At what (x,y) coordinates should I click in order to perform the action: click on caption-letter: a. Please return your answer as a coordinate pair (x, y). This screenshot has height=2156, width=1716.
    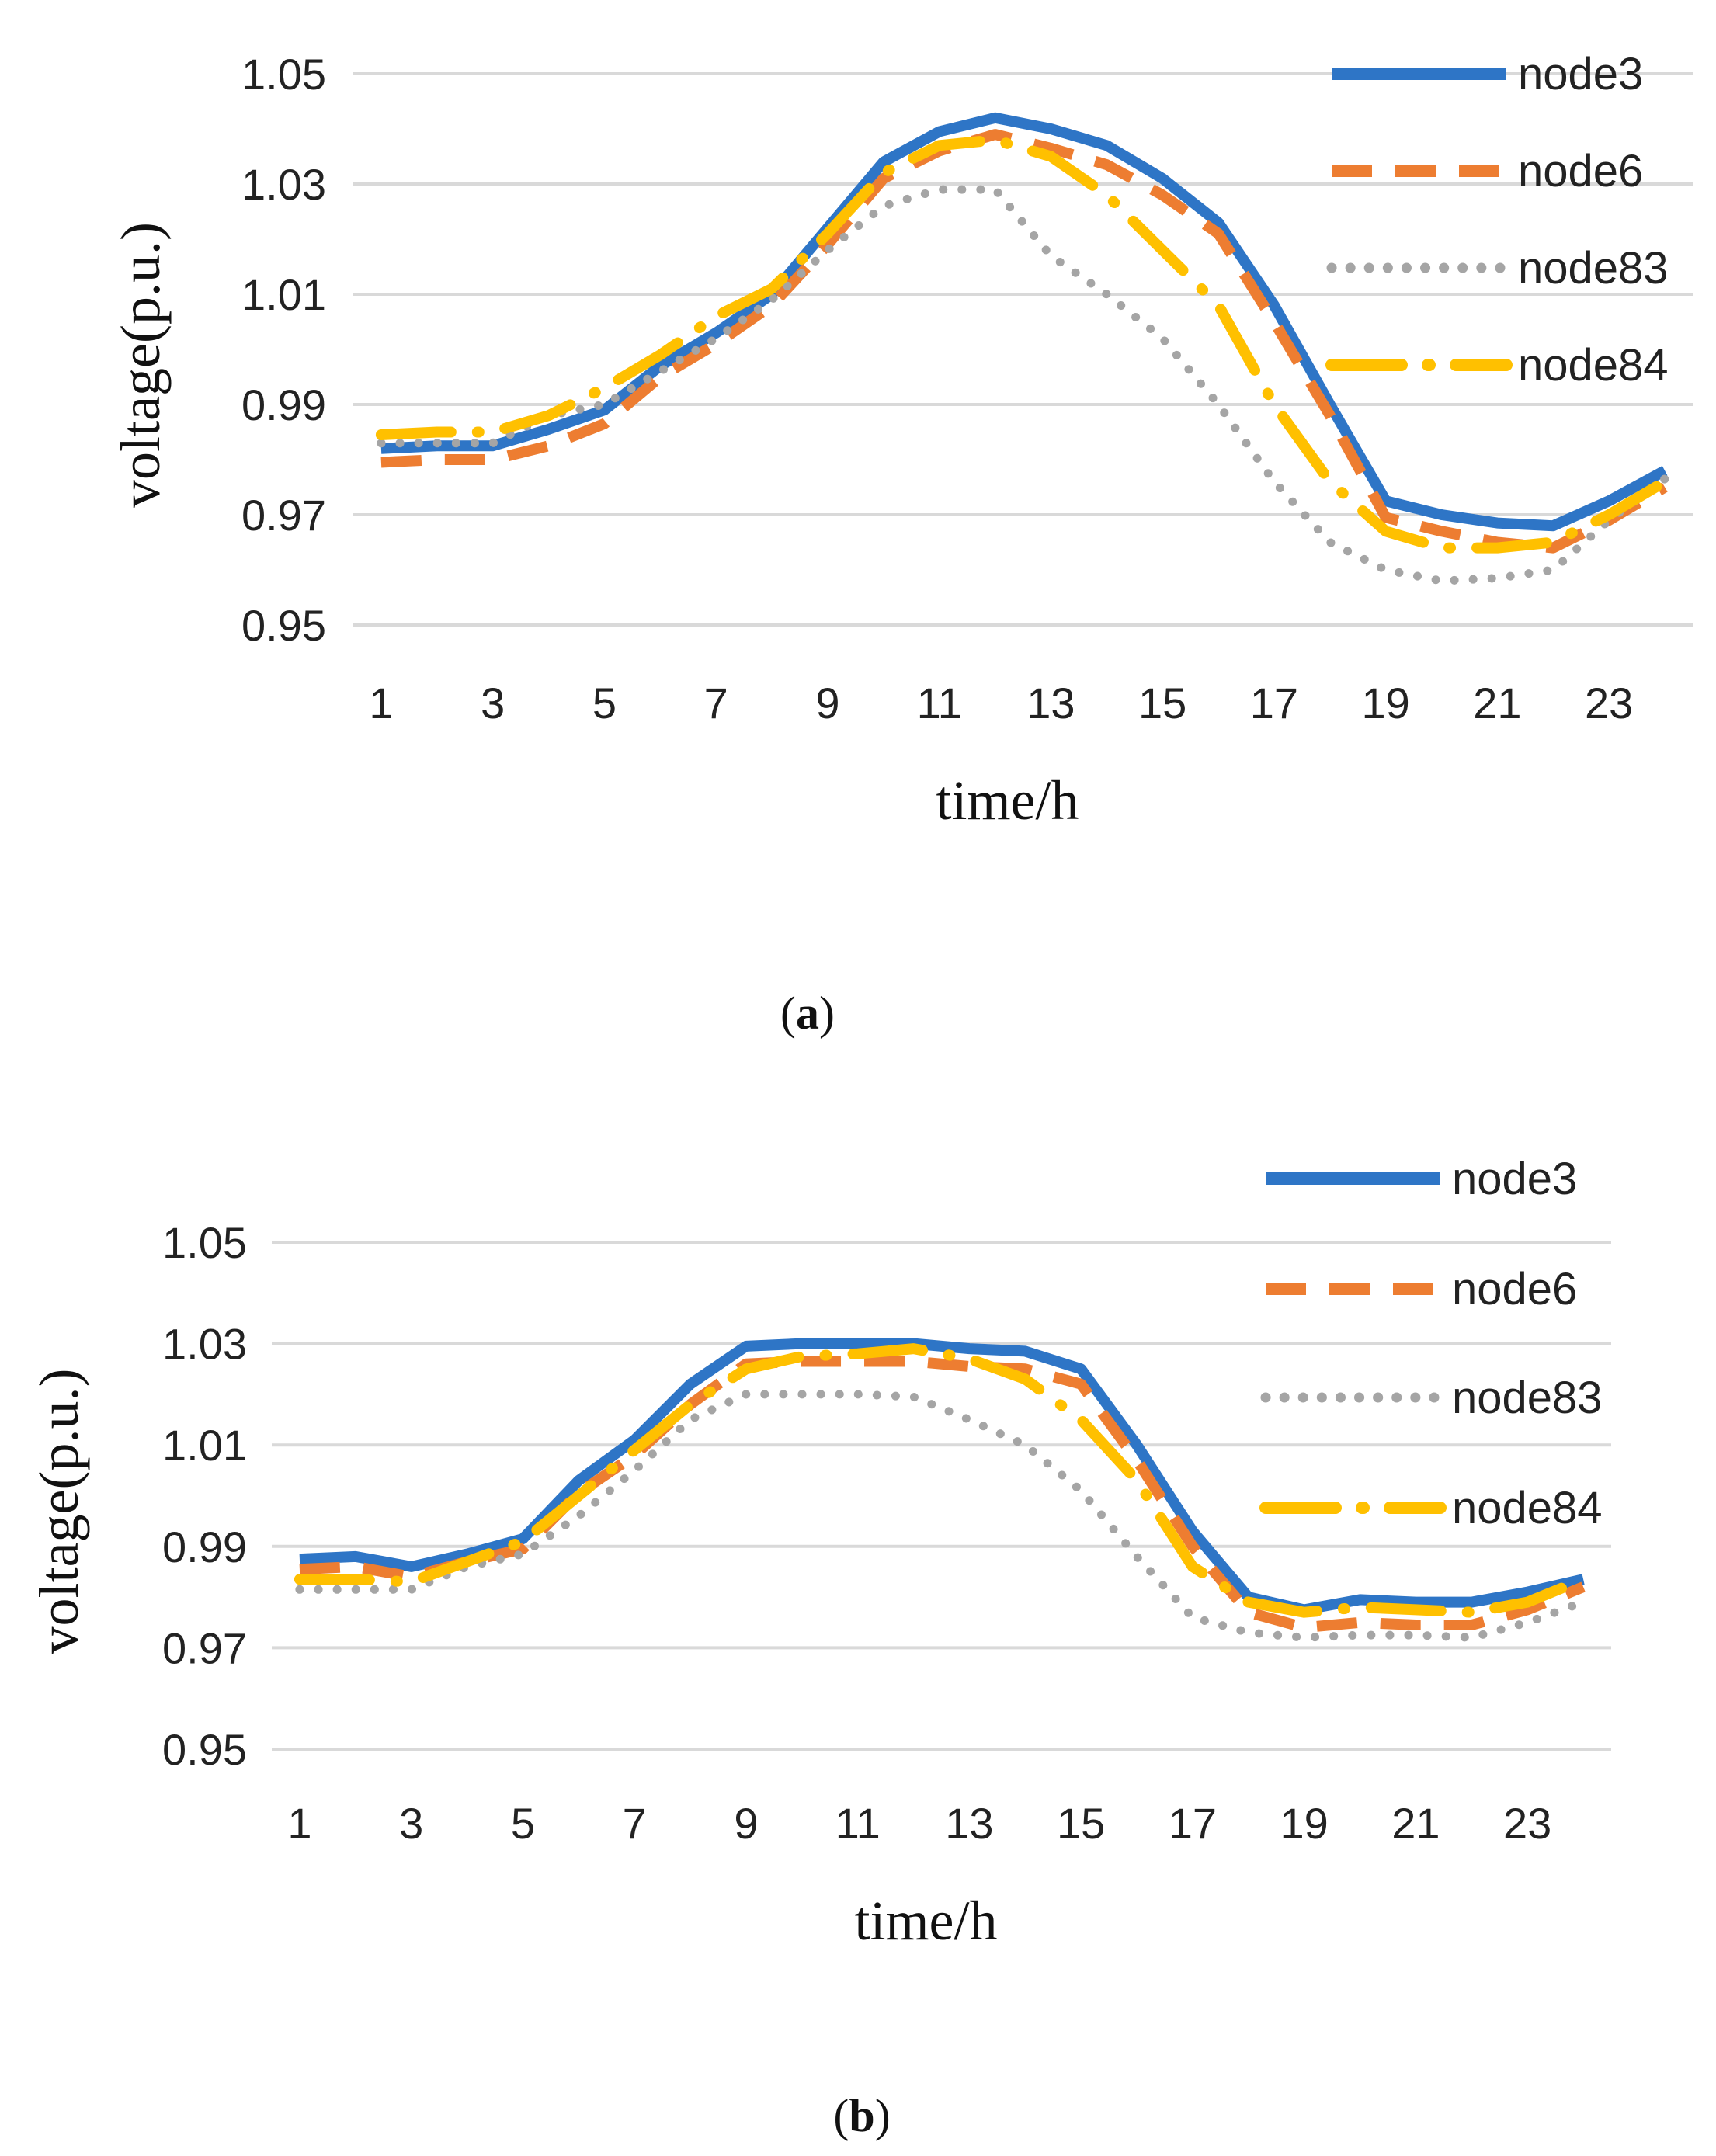
    Looking at the image, I should click on (807, 1014).